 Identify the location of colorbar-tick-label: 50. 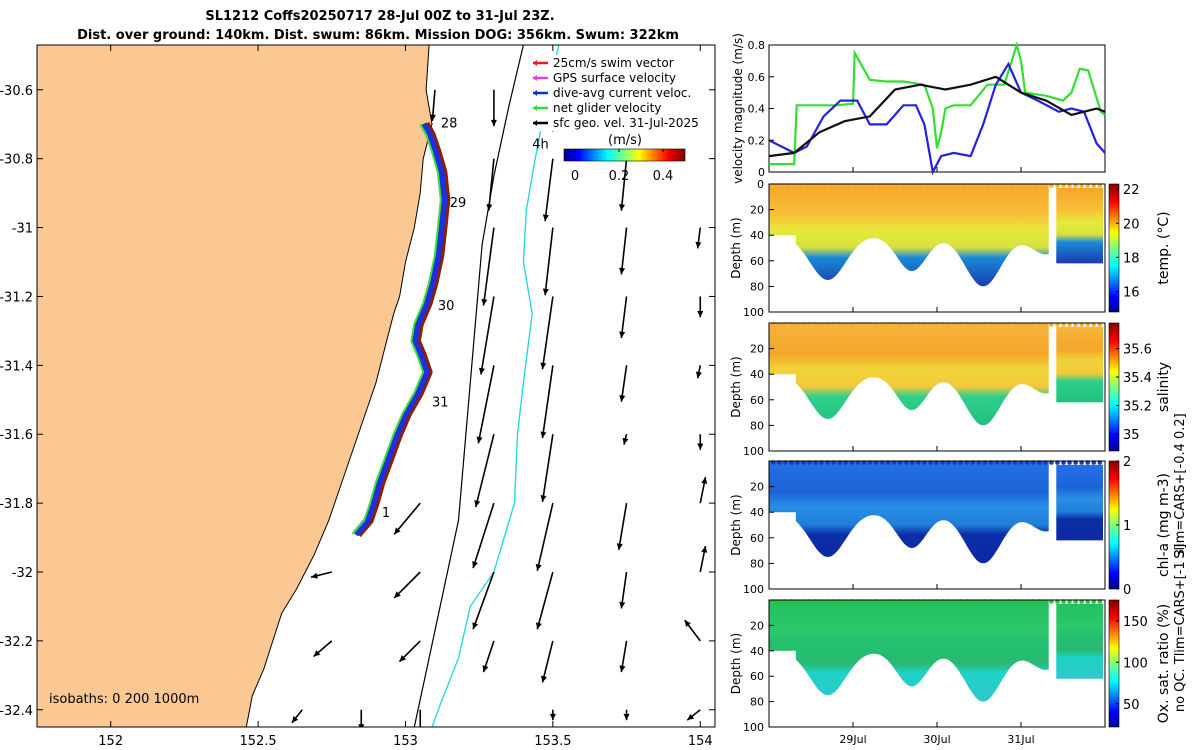
(1131, 705).